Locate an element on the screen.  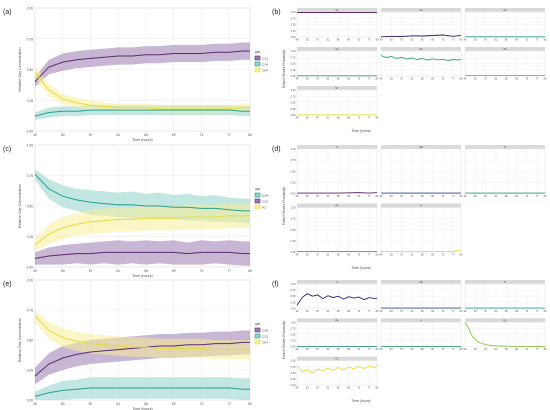
facet-strip-label: P is located at coordinates (505, 147).